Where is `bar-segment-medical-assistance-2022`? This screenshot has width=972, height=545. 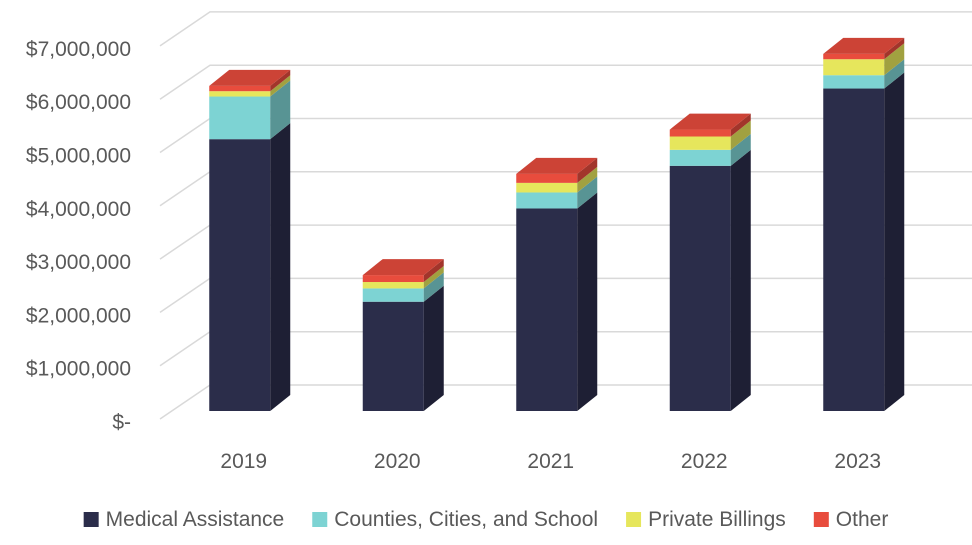 bar-segment-medical-assistance-2022 is located at coordinates (710, 280).